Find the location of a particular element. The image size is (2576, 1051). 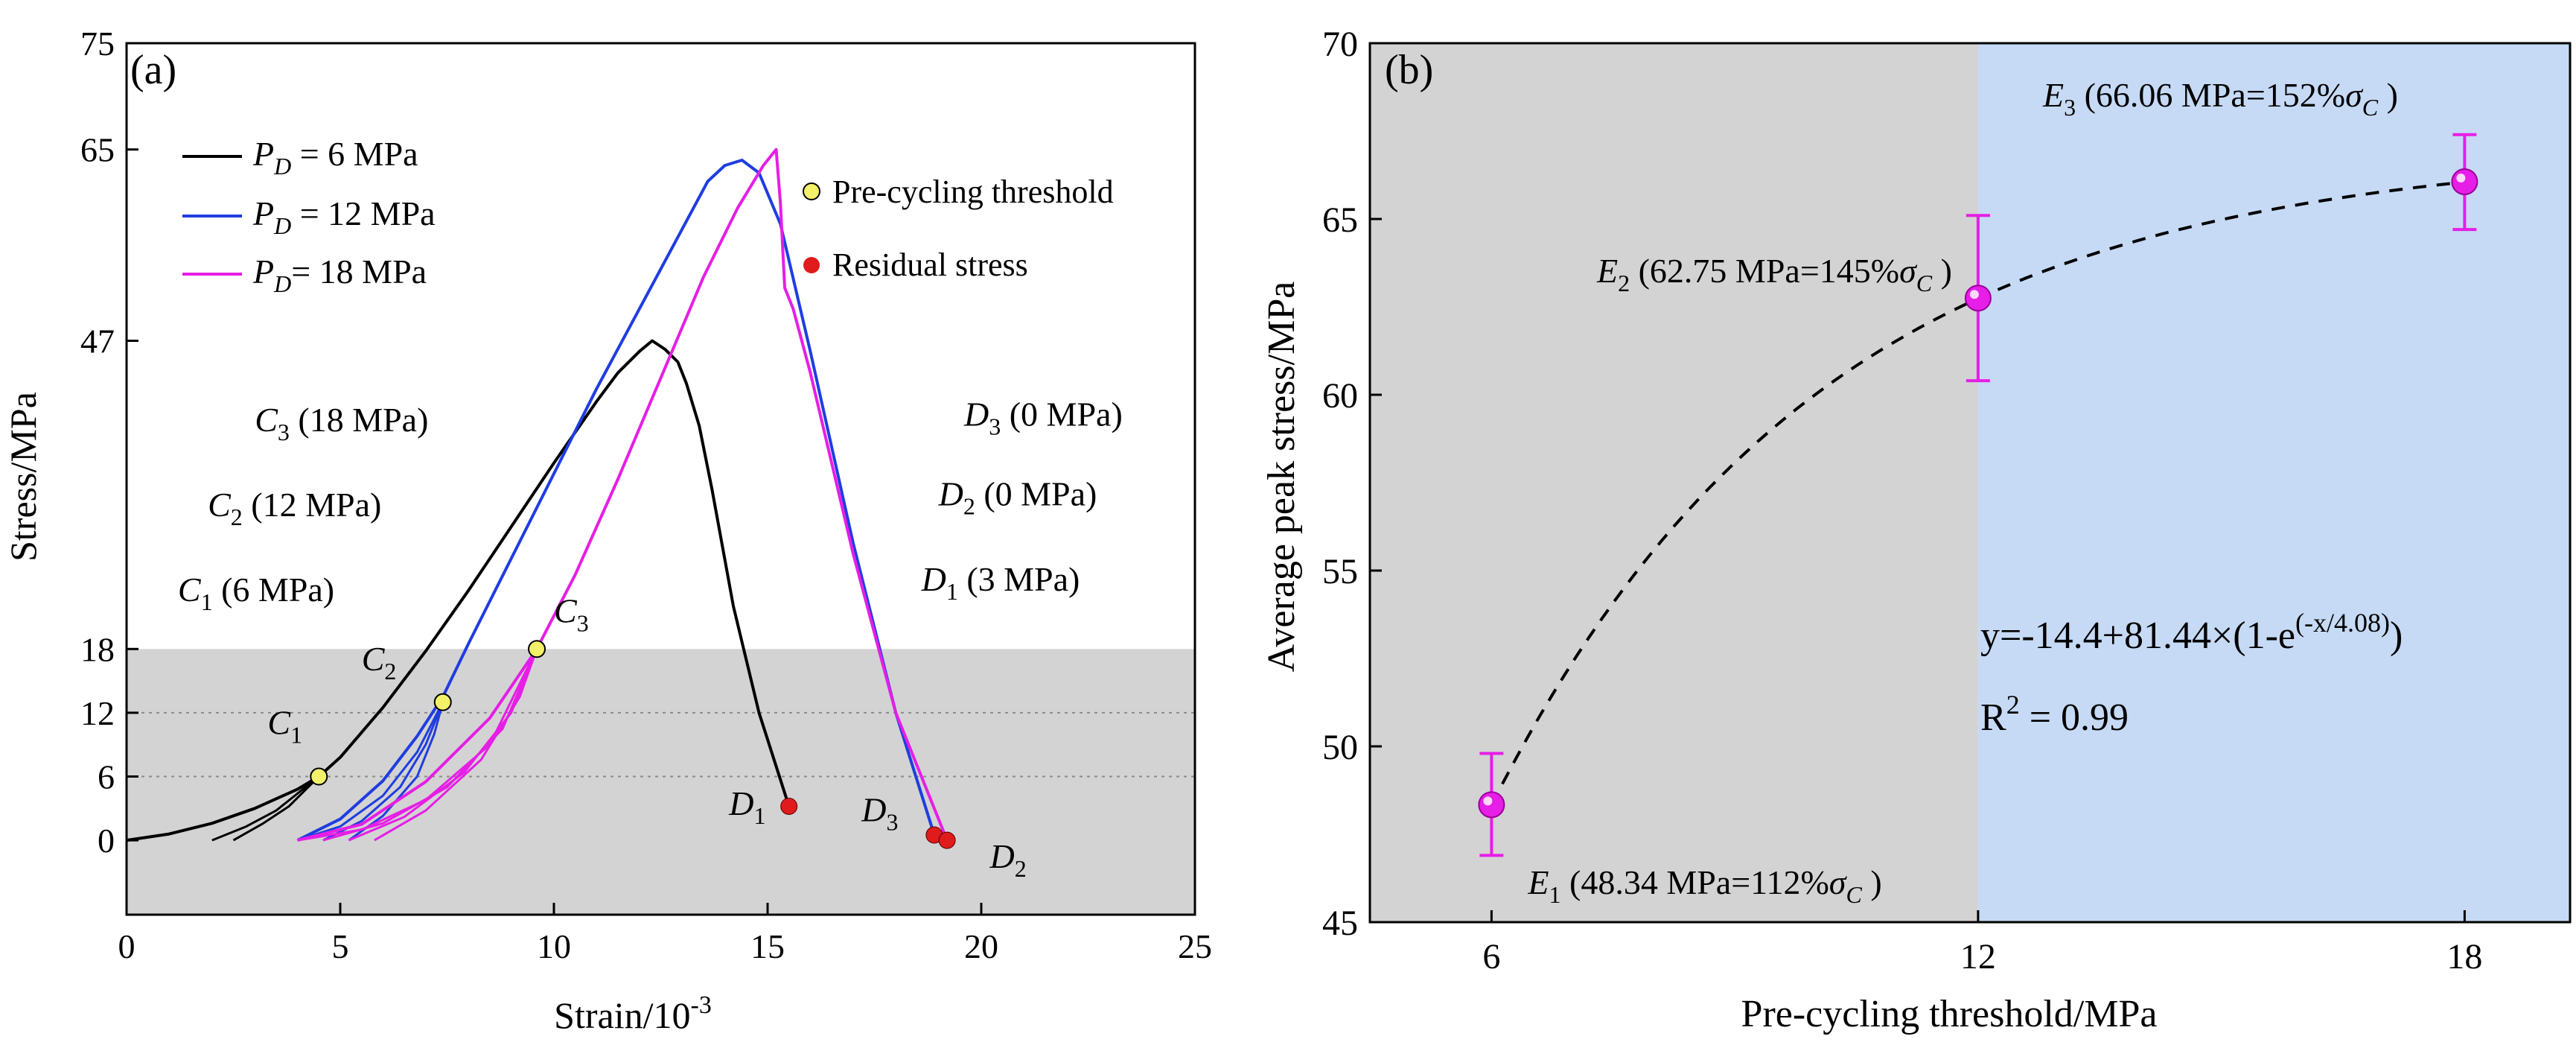

x-tick-label-b-12: 12 is located at coordinates (1978, 957).